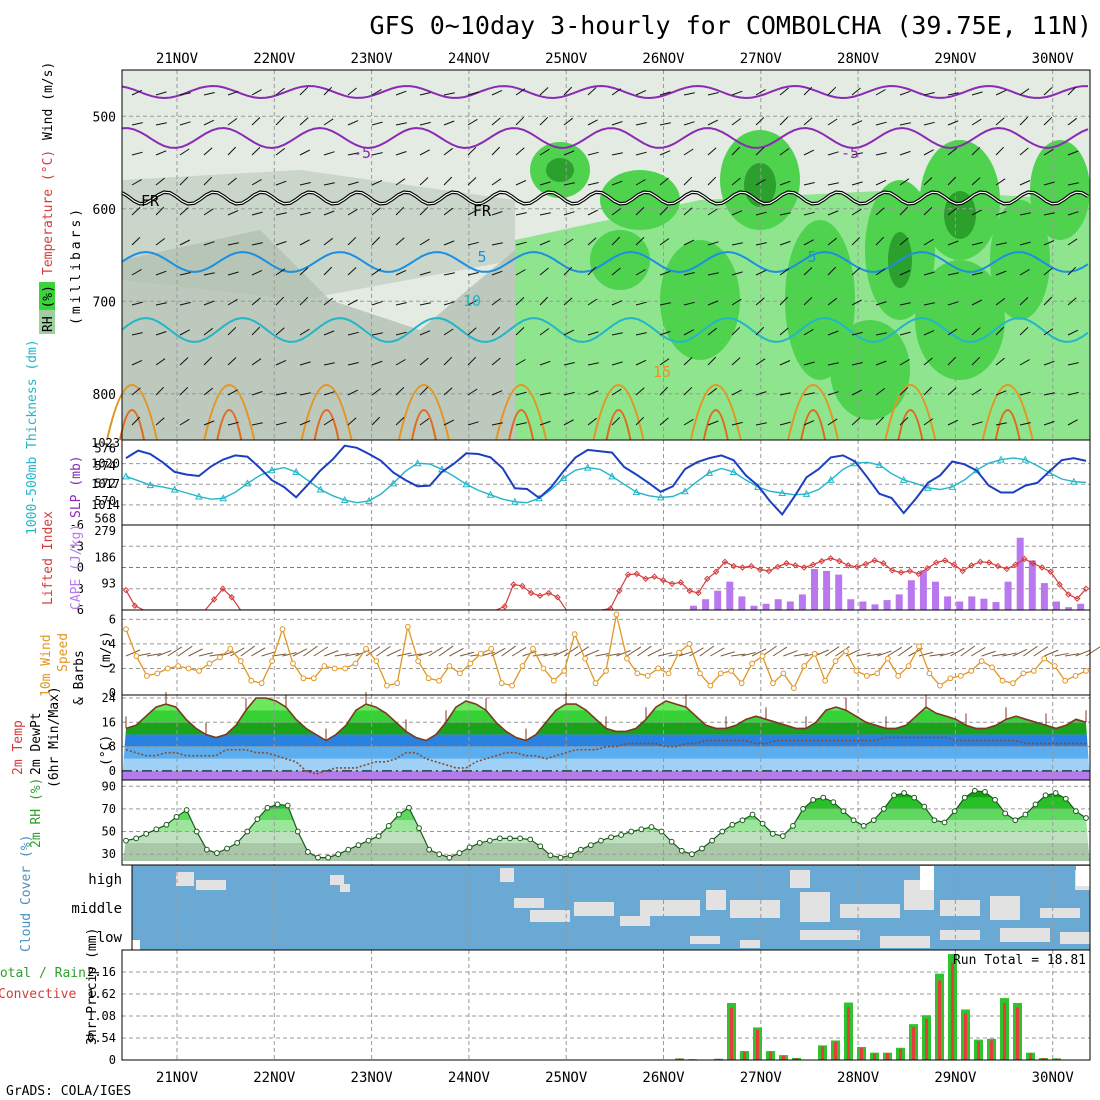 The height and width of the screenshot is (1100, 1100). Describe the element at coordinates (76, 486) in the screenshot. I see `ylabel-slp: SLP (mb)` at that location.